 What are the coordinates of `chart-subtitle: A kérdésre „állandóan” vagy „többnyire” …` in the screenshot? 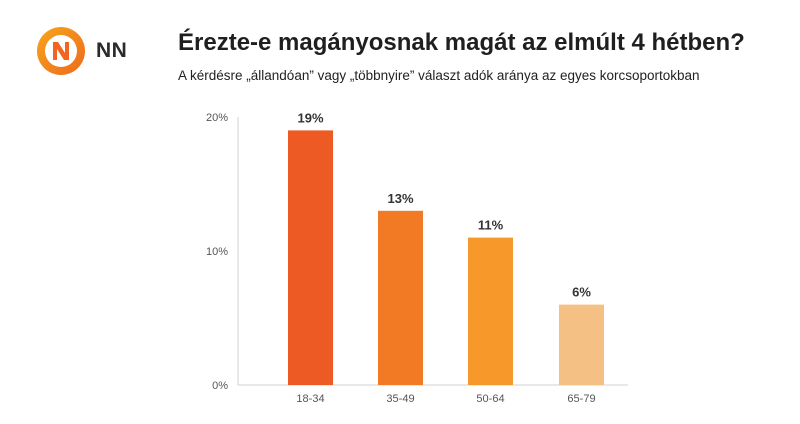 It's located at (439, 75).